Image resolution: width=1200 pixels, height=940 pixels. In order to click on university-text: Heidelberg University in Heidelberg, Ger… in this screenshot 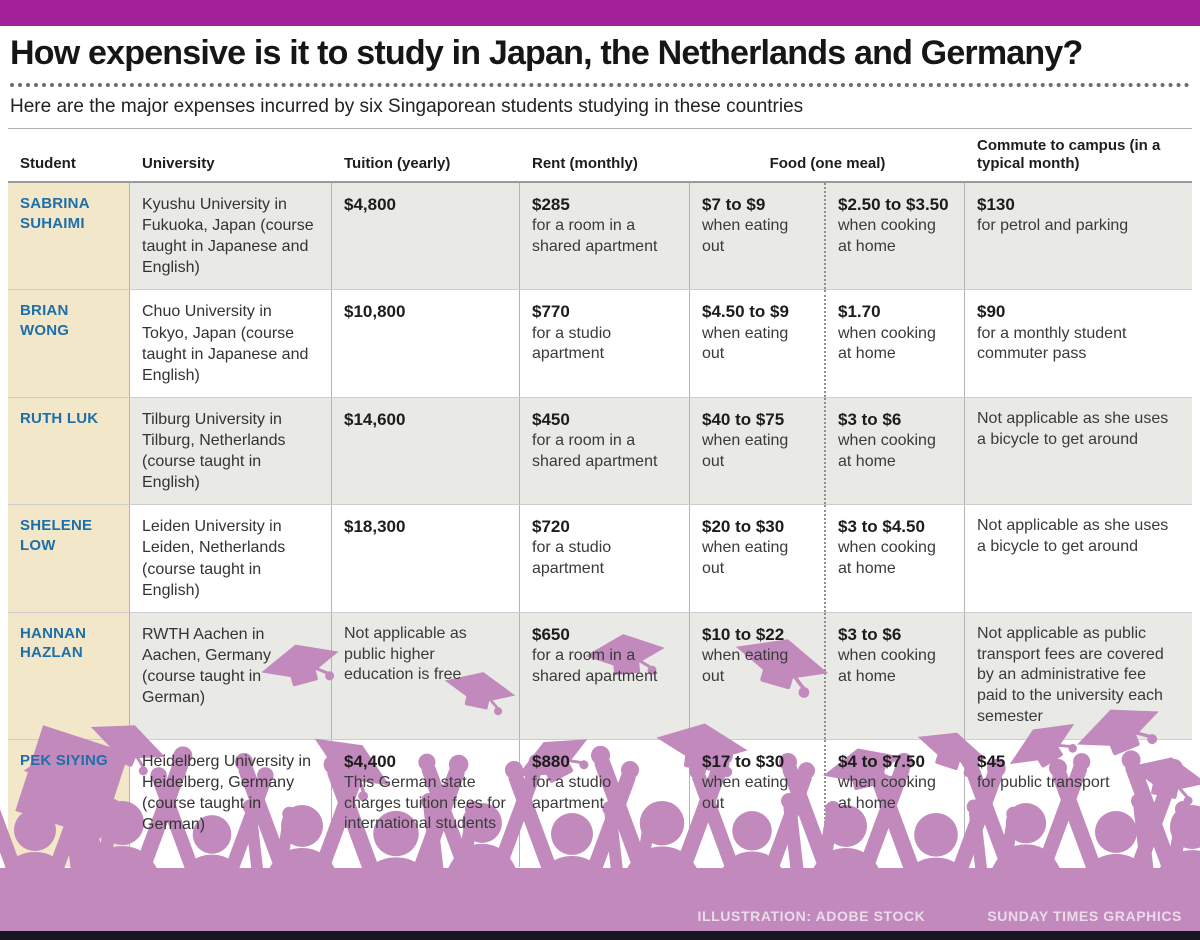, I will do `click(226, 793)`.